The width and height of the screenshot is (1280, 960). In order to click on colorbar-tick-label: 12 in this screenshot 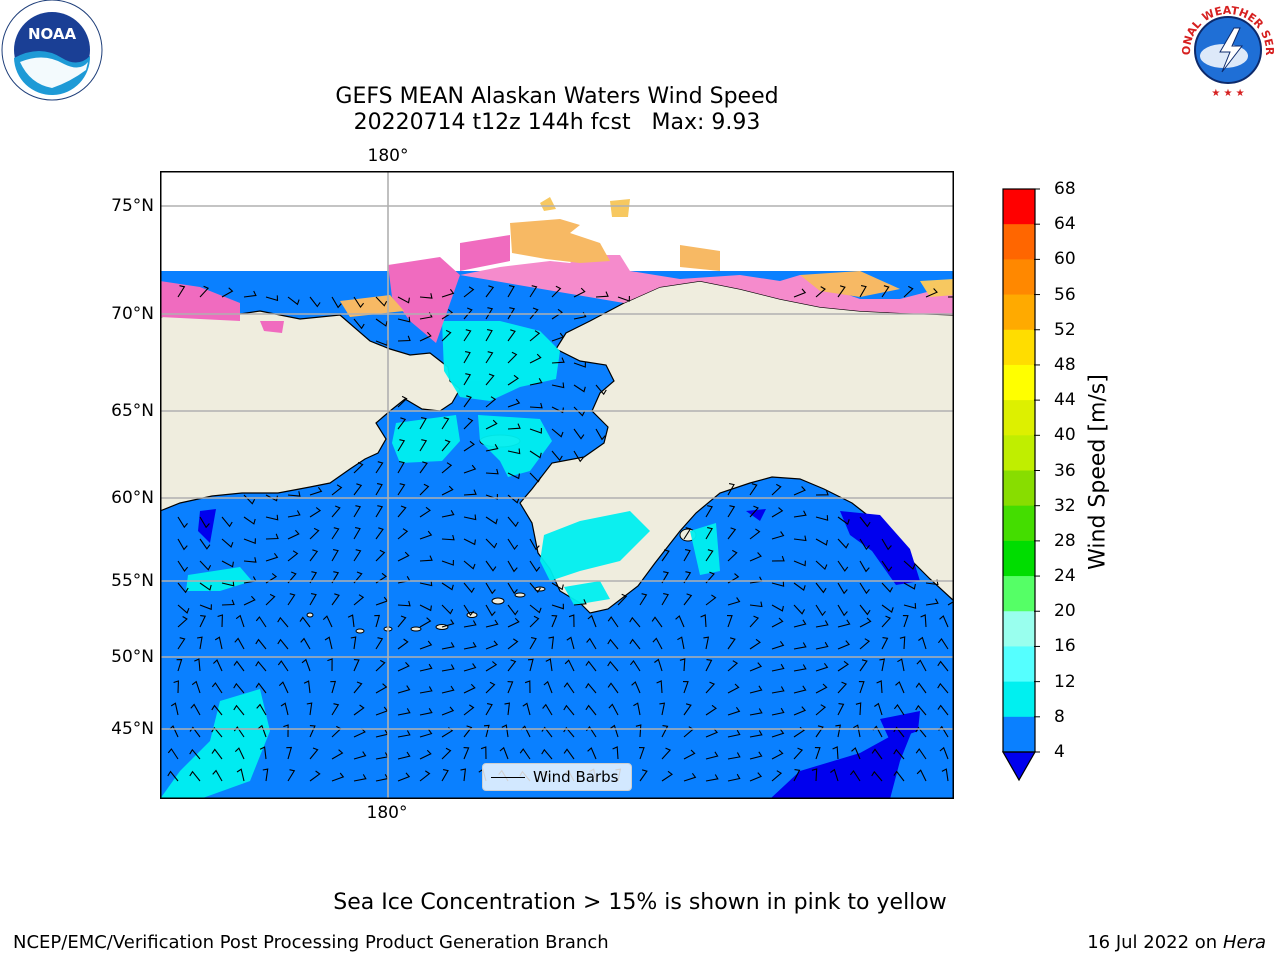, I will do `click(1065, 681)`.